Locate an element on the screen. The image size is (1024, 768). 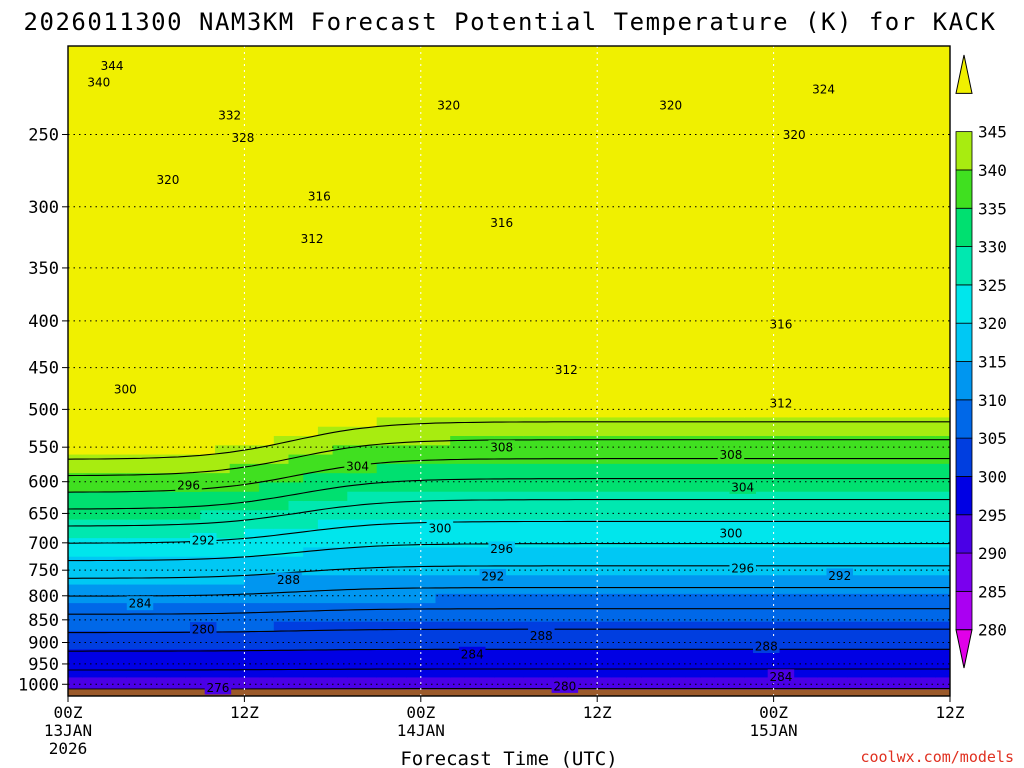
x-tick-label: 00Z is located at coordinates (68, 712).